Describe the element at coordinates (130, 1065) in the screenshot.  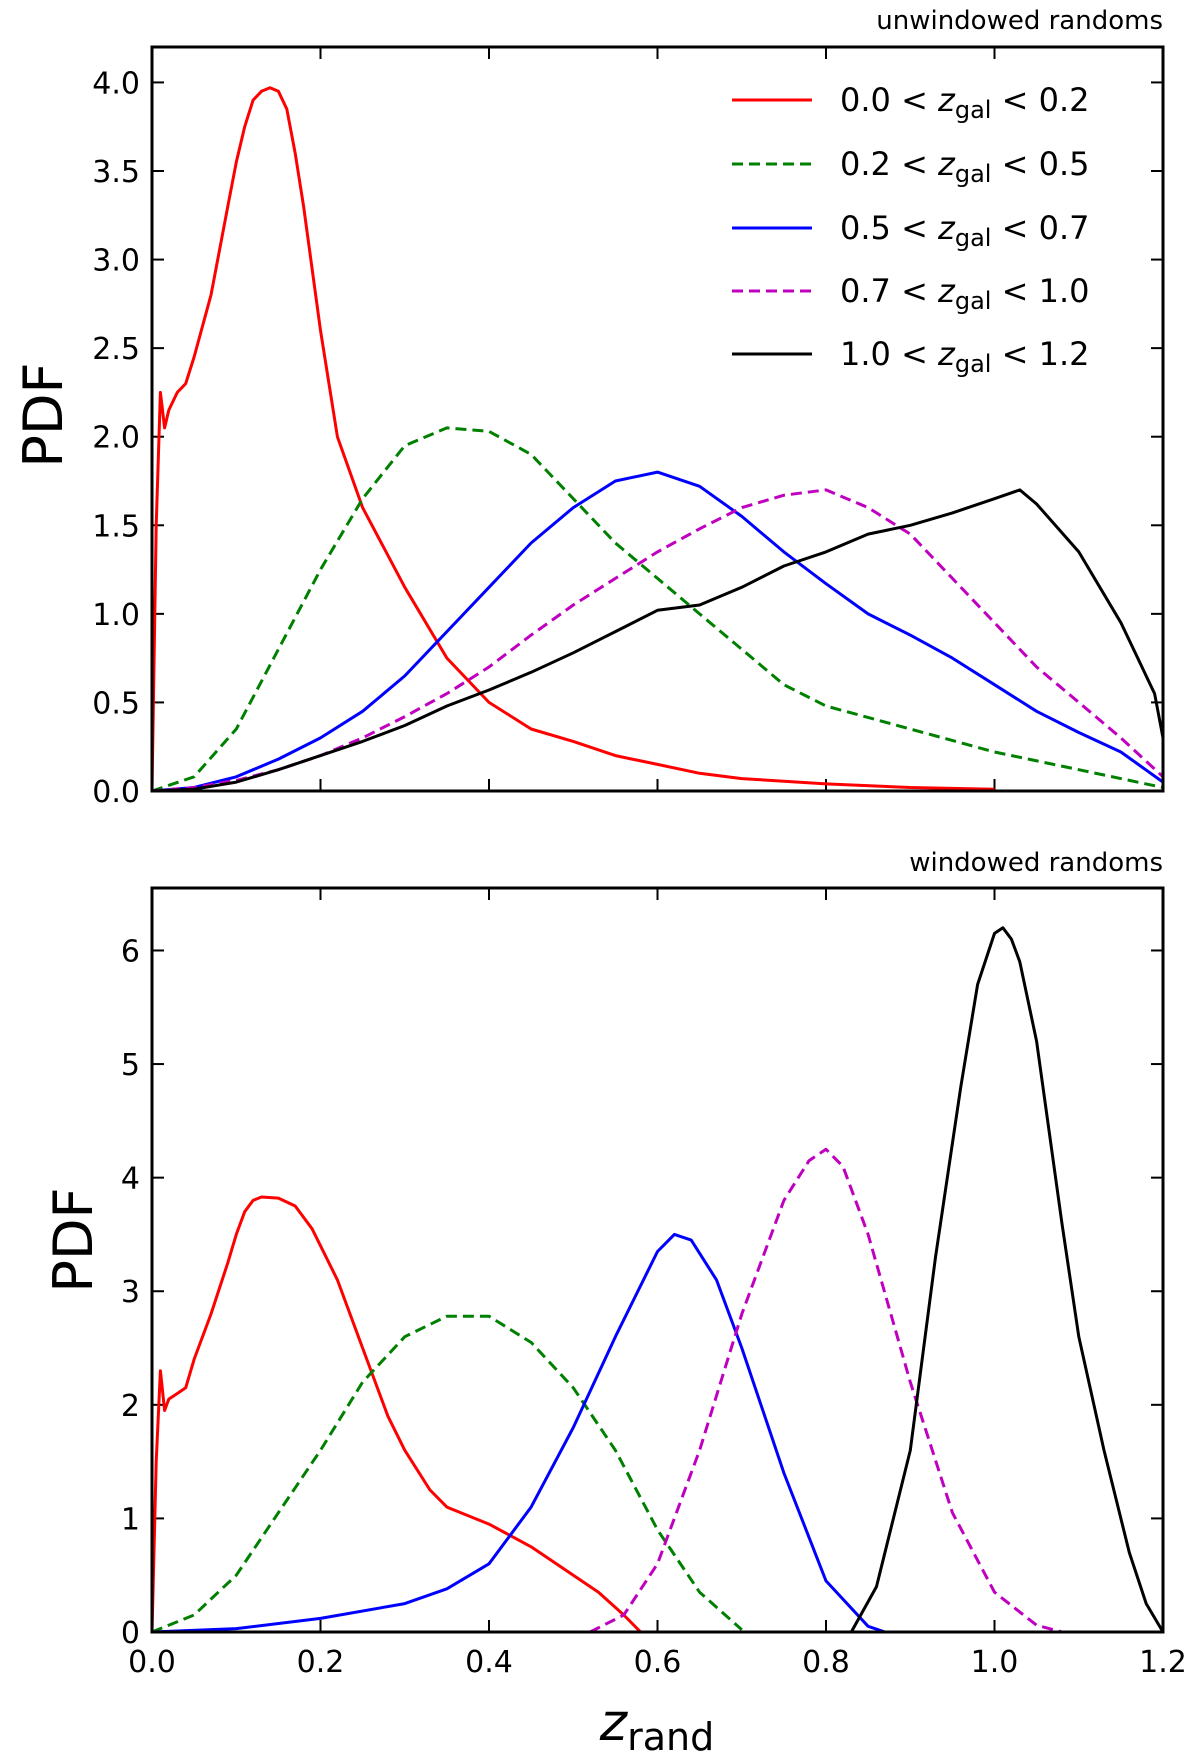
I see `y-tick-label: 5` at that location.